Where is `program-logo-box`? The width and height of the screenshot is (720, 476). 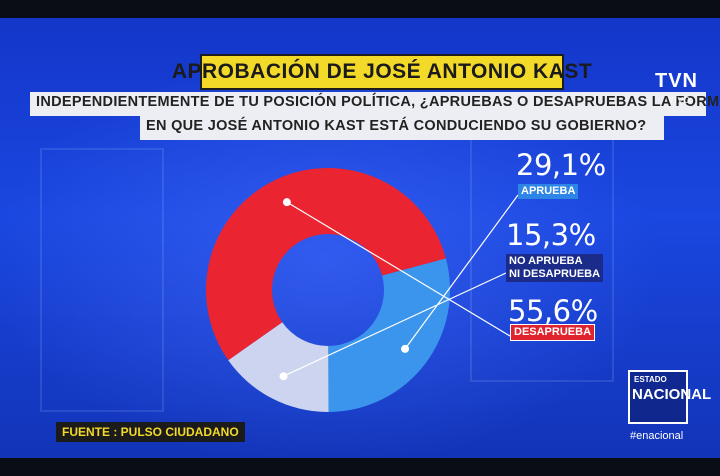
program-logo-box is located at coordinates (658, 397).